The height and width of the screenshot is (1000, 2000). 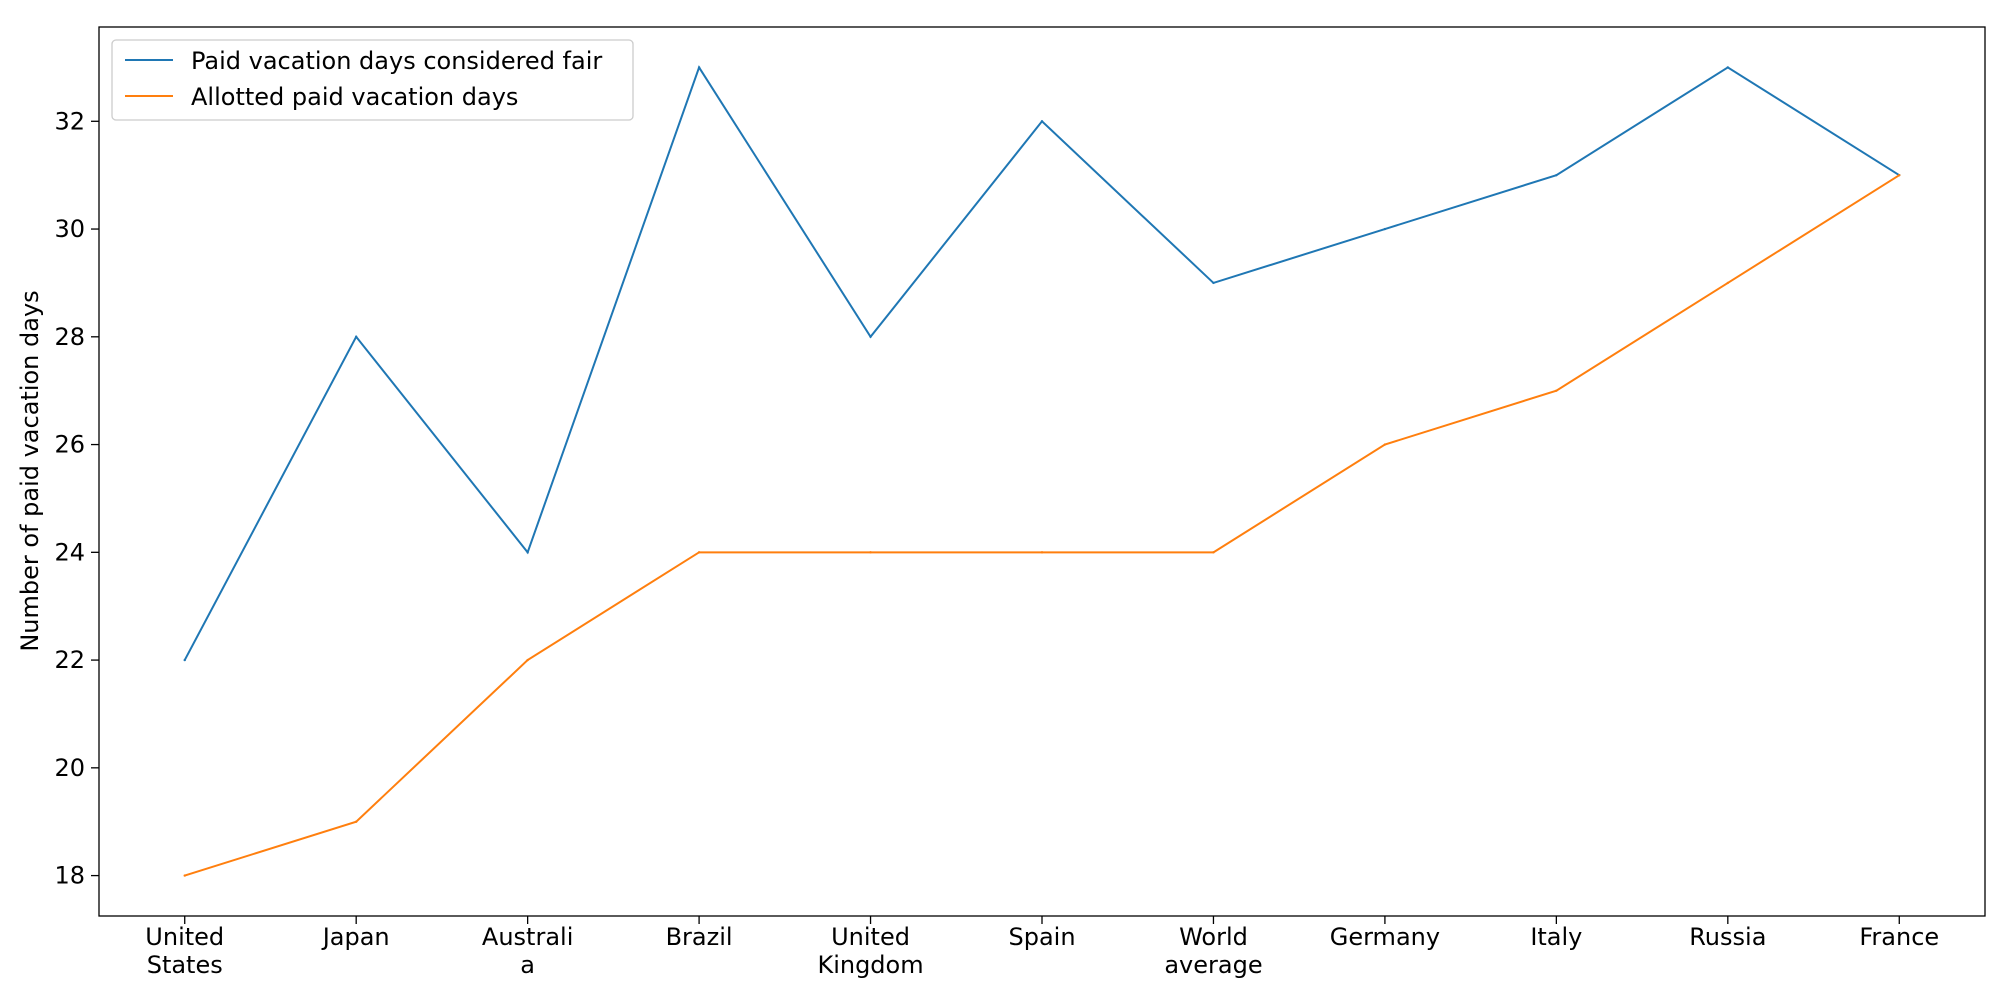 What do you see at coordinates (76, 498) in the screenshot?
I see `y-ticks: 18 20 22 24 26 28 30 32` at bounding box center [76, 498].